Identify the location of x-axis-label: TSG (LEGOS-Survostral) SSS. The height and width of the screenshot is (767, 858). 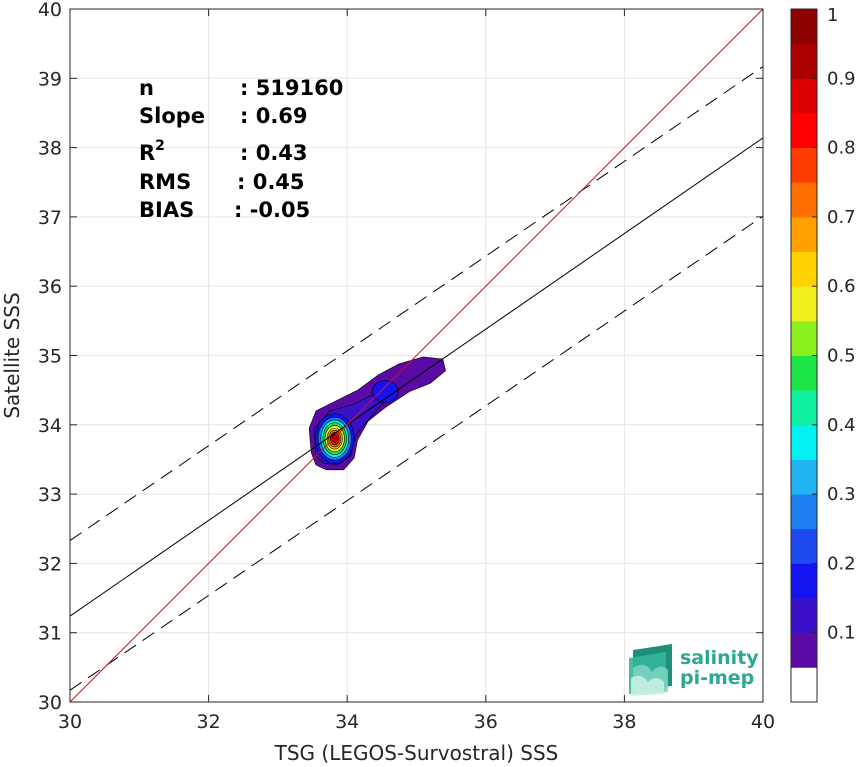
(416, 753).